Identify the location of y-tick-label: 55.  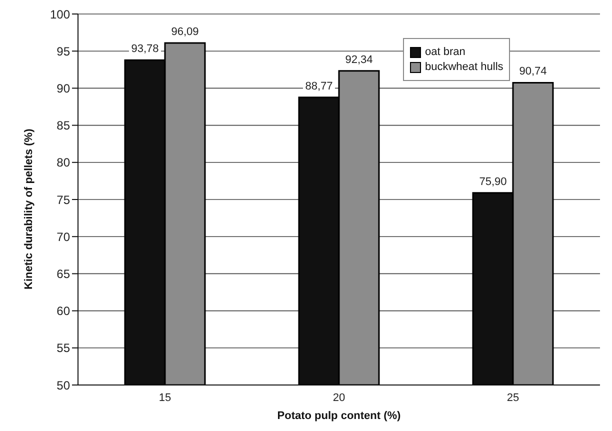
(63, 348).